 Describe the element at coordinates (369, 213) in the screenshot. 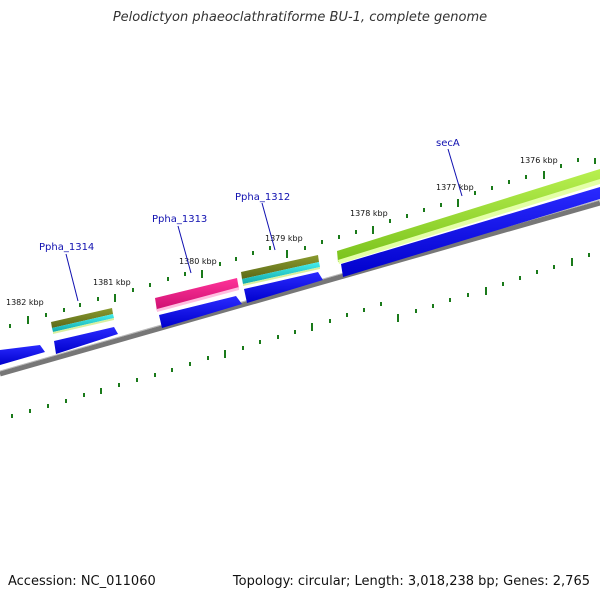

I see `scale-label: 1378 kbp` at that location.